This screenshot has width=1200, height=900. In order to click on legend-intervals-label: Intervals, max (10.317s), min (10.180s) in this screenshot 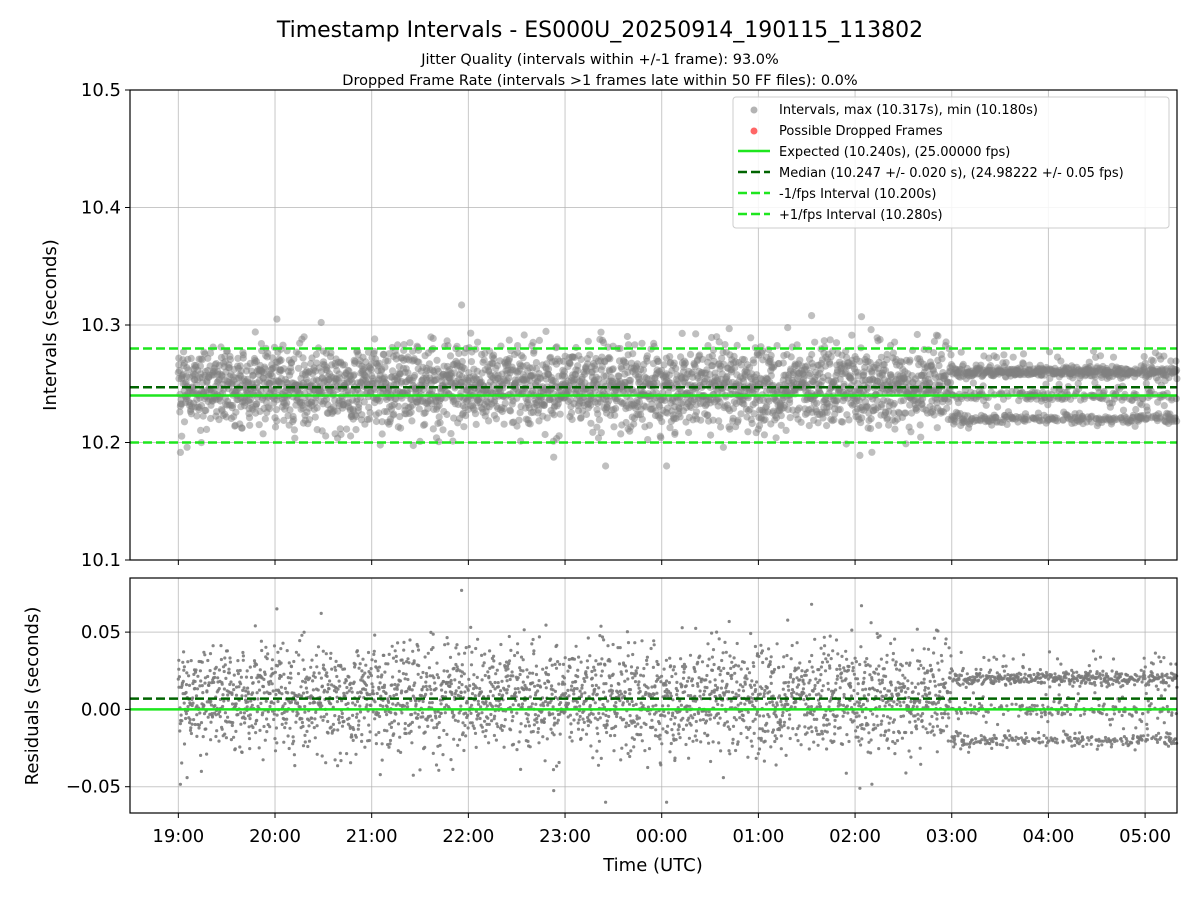, I will do `click(908, 110)`.